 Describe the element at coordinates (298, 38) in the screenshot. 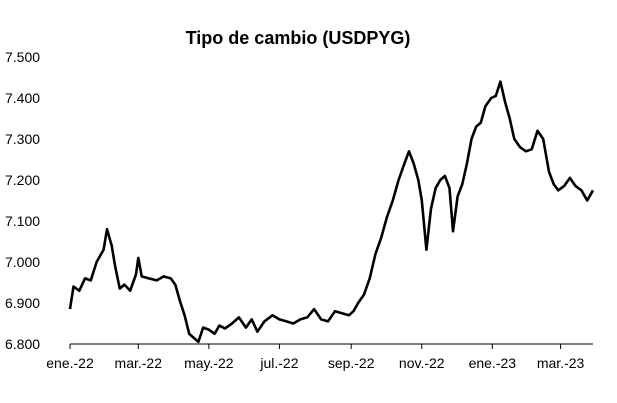

I see `chart-title: Tipo de cambio (USDPYG)` at that location.